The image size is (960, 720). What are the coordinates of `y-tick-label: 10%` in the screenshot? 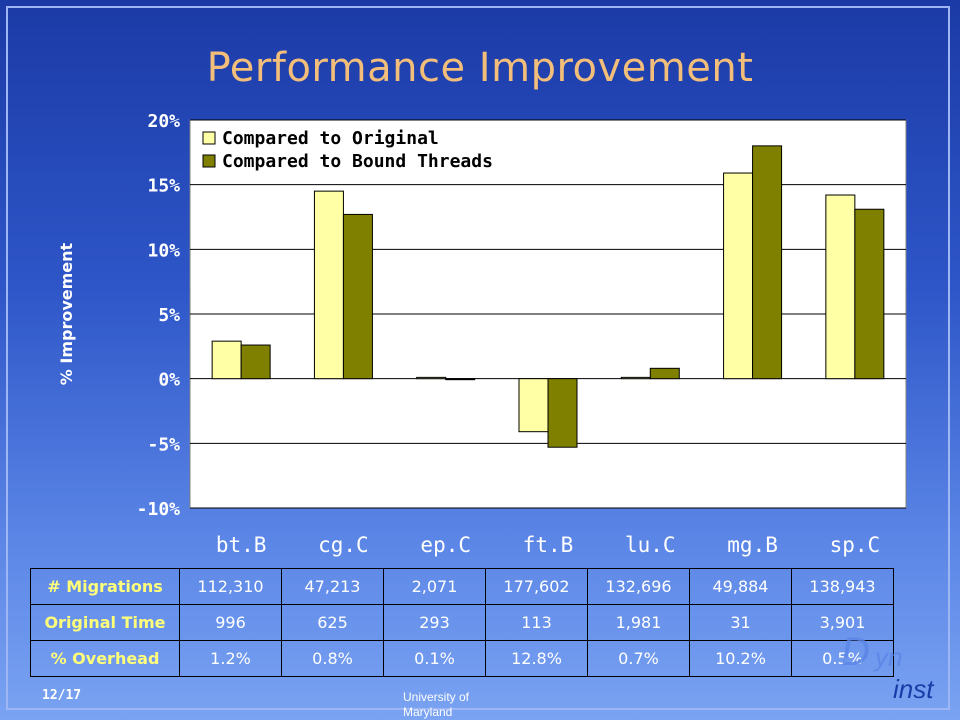 It's located at (163, 250).